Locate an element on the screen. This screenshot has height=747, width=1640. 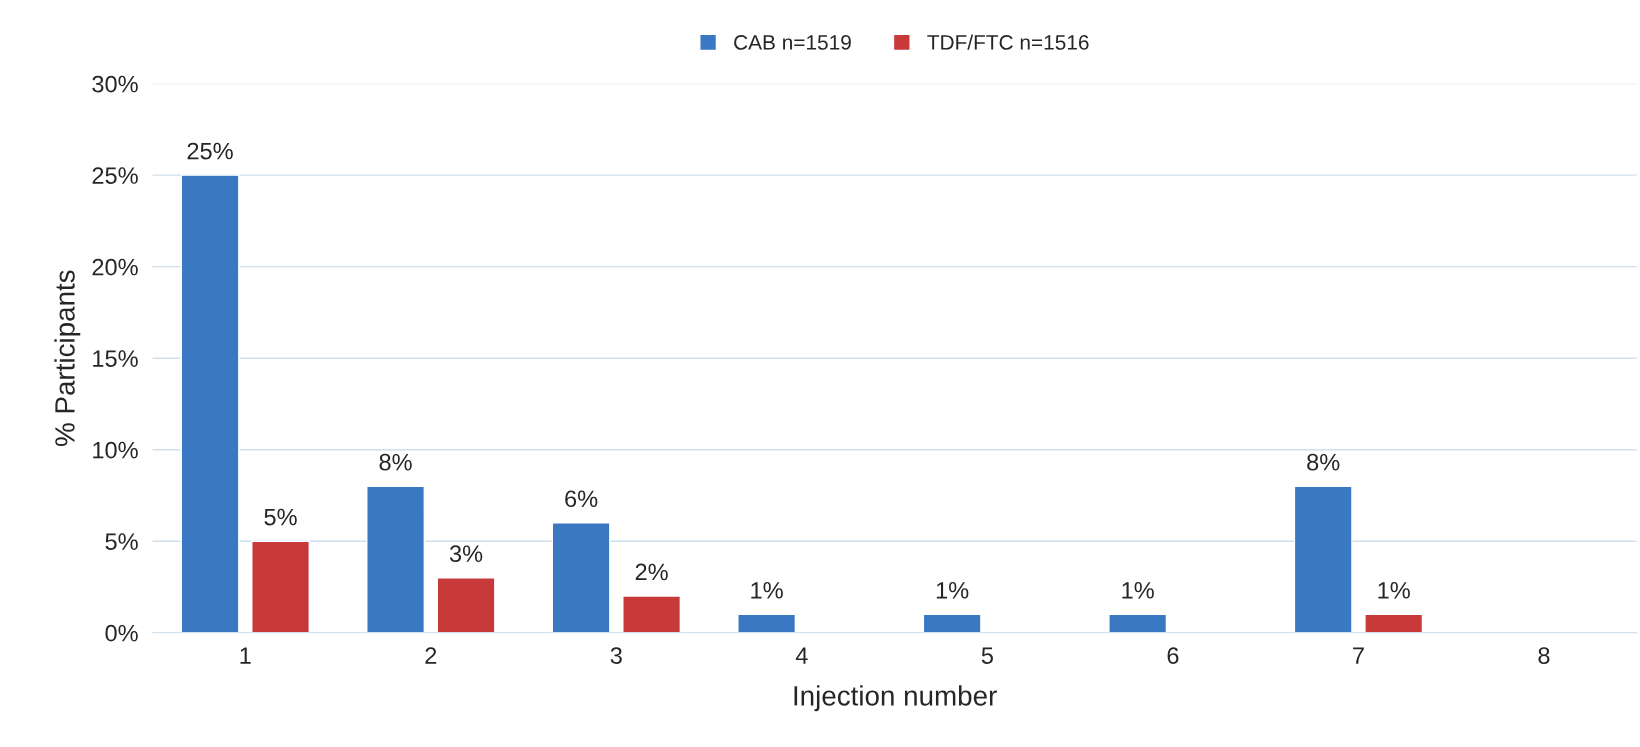
y-tick-label: 25% is located at coordinates (115, 175).